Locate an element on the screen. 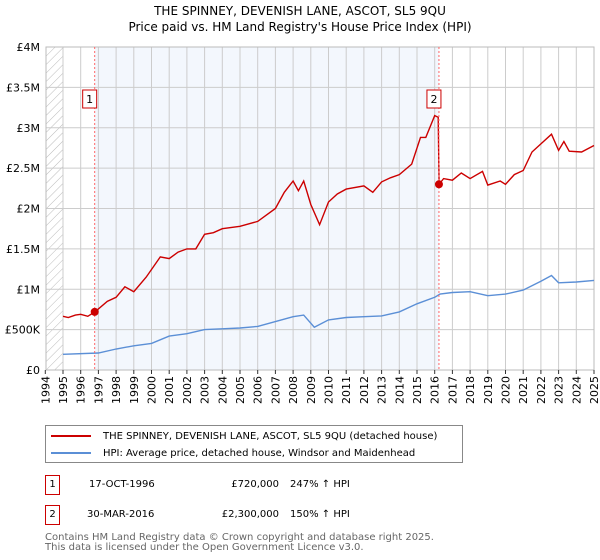  y-tick-label: £0 is located at coordinates (33, 370).